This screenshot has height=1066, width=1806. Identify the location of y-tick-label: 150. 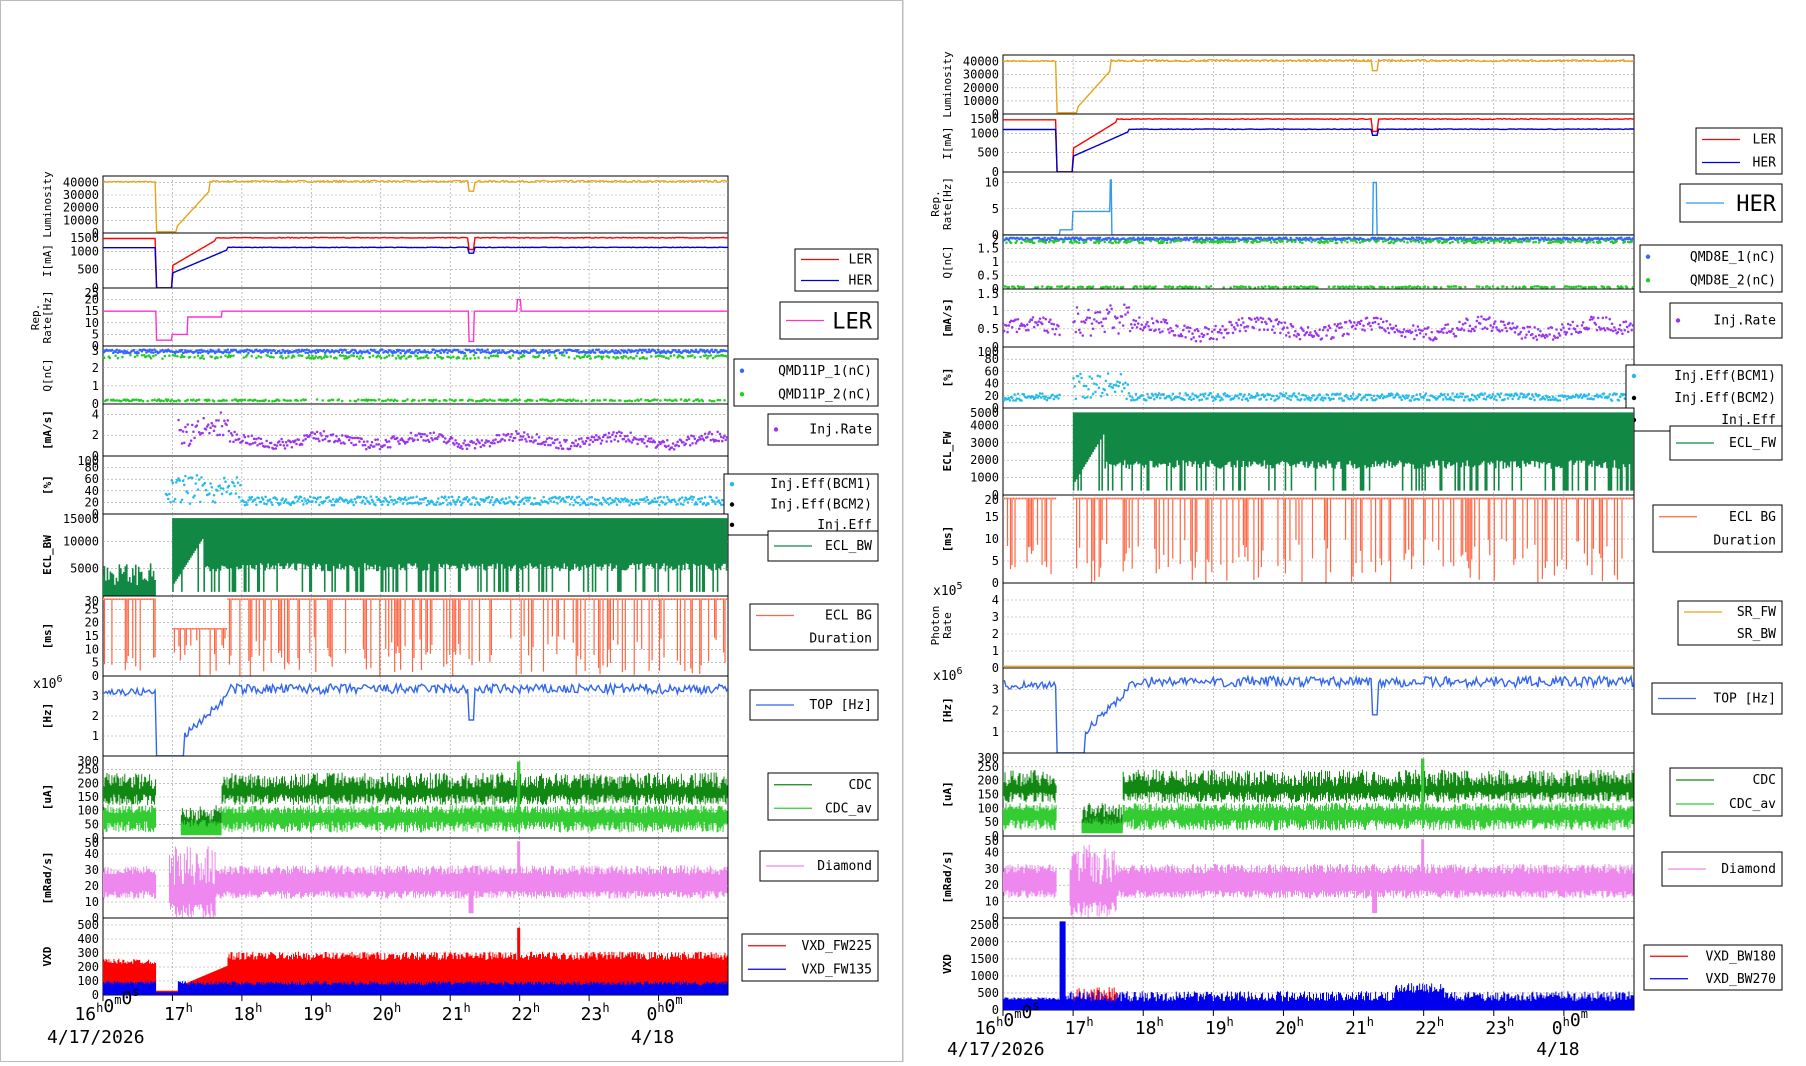
(88, 797).